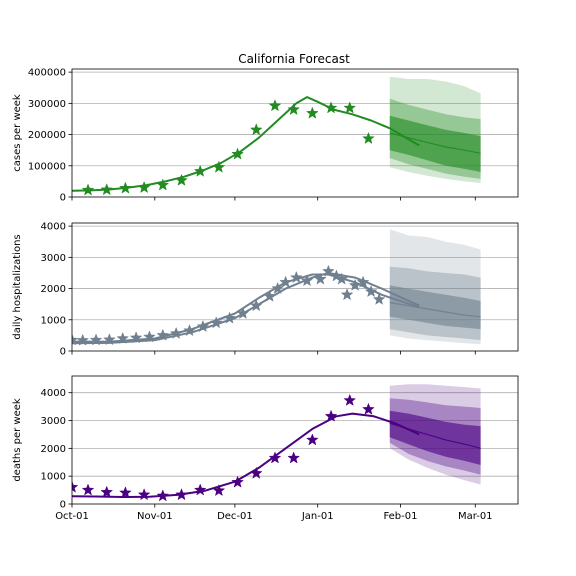 The image size is (576, 576). I want to click on y-tick-label: 300000, so click(47, 104).